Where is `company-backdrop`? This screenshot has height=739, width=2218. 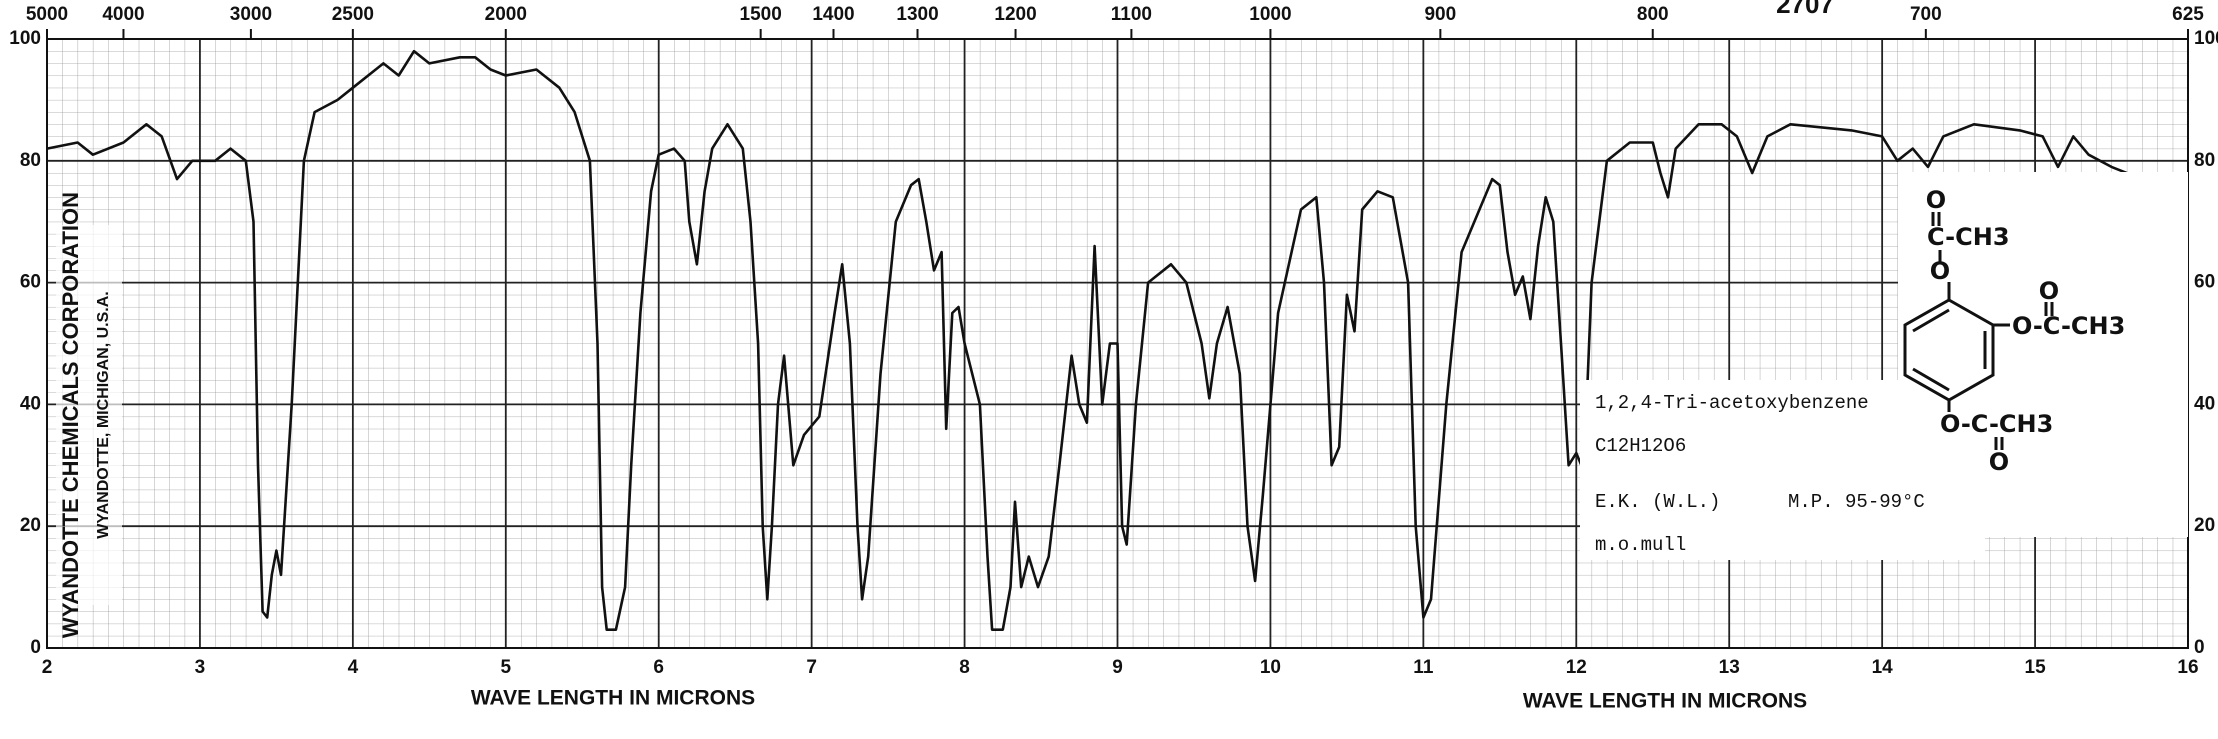
company-backdrop is located at coordinates (89, 415).